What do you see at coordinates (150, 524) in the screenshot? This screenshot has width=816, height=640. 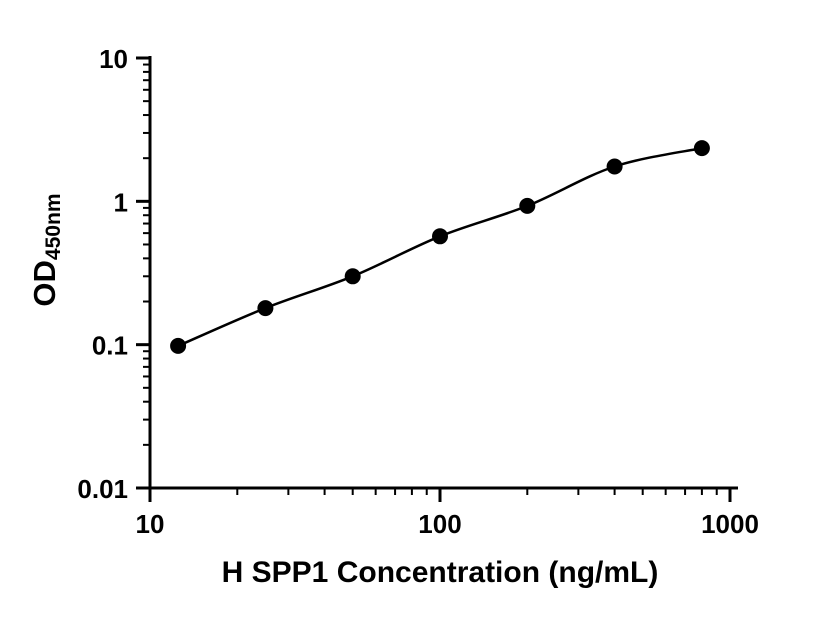 I see `x-tick-label: 10` at bounding box center [150, 524].